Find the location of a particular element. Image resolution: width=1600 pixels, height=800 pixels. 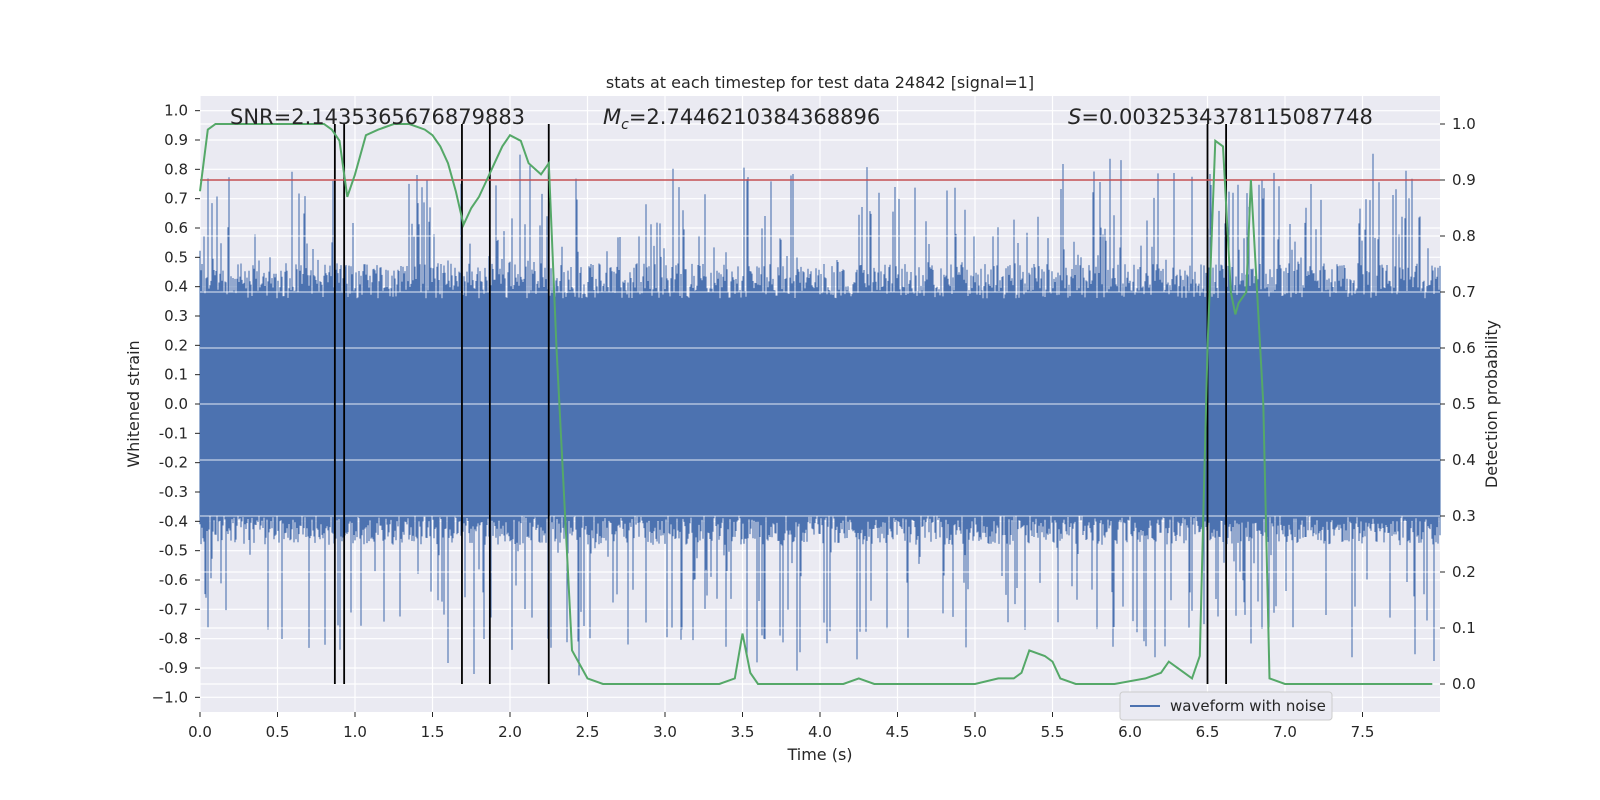

x-tick-label: 5.5 is located at coordinates (1053, 732).